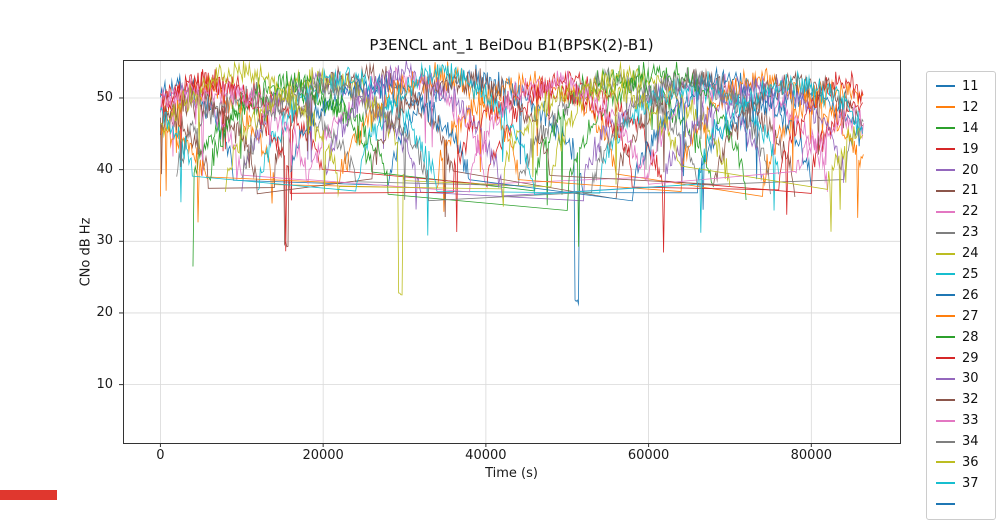 The height and width of the screenshot is (520, 1000). I want to click on legend-item: 29, so click(965, 358).